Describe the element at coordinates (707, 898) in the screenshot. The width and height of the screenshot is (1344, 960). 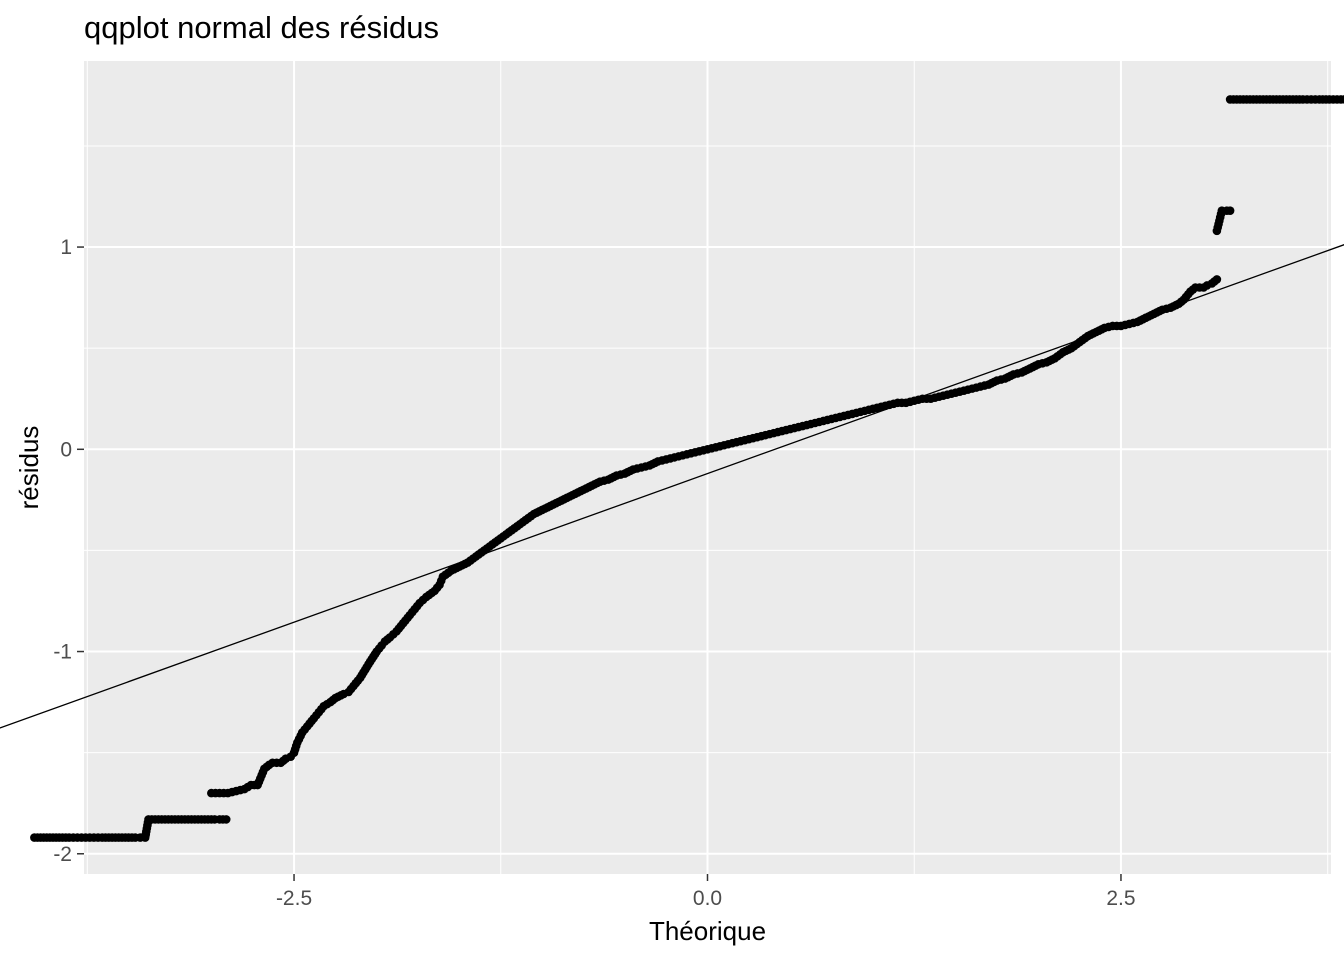
I see `x-tick-label: 0.0` at that location.